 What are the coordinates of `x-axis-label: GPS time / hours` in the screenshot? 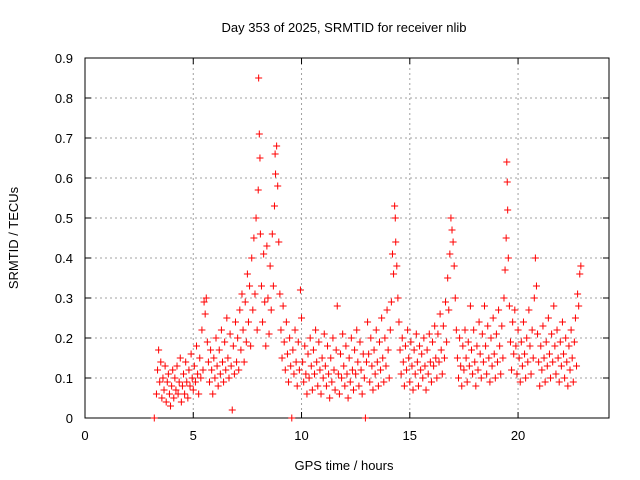 It's located at (344, 465).